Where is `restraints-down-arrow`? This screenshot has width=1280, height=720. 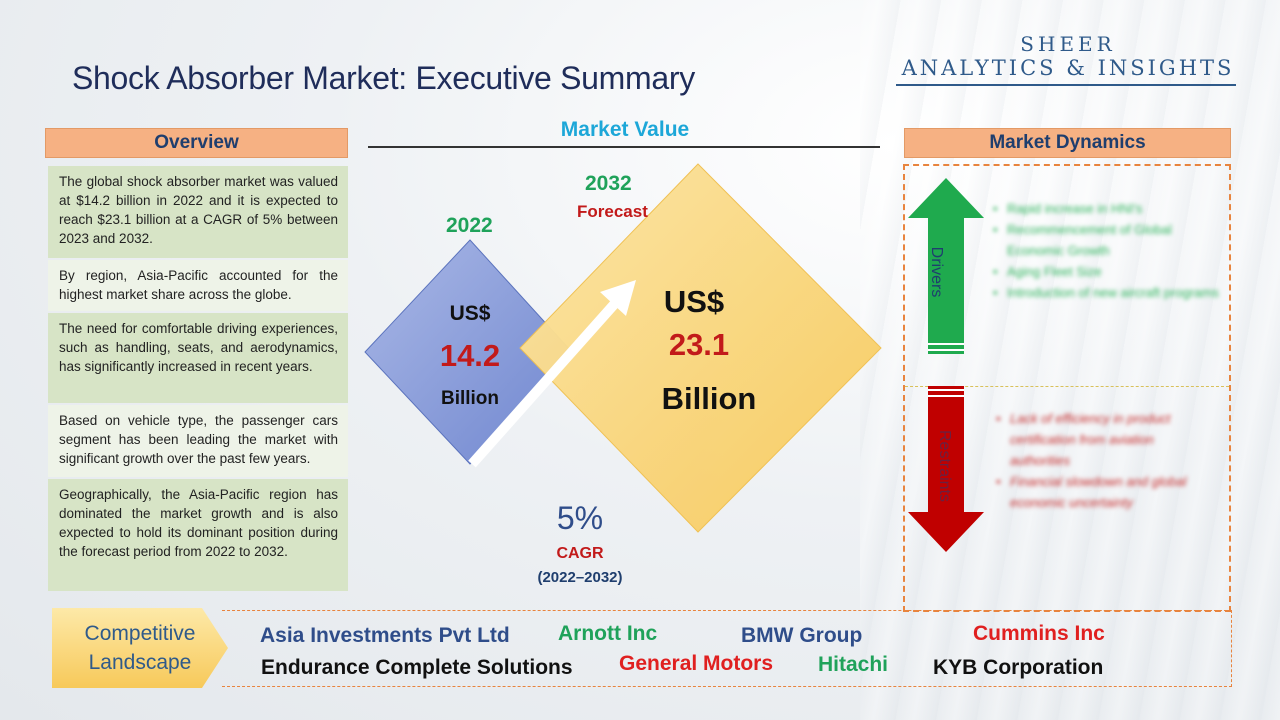
restraints-down-arrow is located at coordinates (946, 469).